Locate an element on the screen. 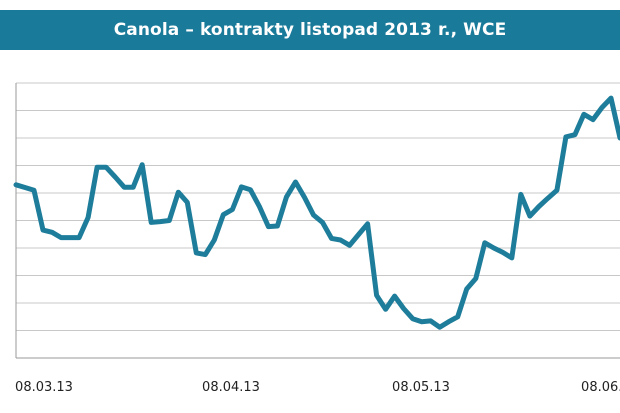 The image size is (620, 413). x-tick-labels: 08.03.13 08.04.13 08.05.13 08.06.13 is located at coordinates (317, 387).